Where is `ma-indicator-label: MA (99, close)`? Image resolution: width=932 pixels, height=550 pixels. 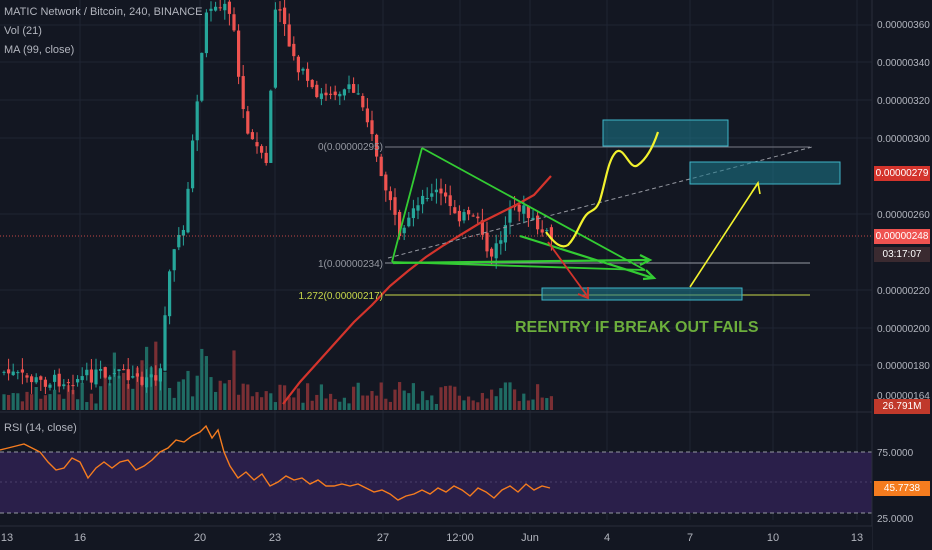
ma-indicator-label: MA (99, close) is located at coordinates (39, 50).